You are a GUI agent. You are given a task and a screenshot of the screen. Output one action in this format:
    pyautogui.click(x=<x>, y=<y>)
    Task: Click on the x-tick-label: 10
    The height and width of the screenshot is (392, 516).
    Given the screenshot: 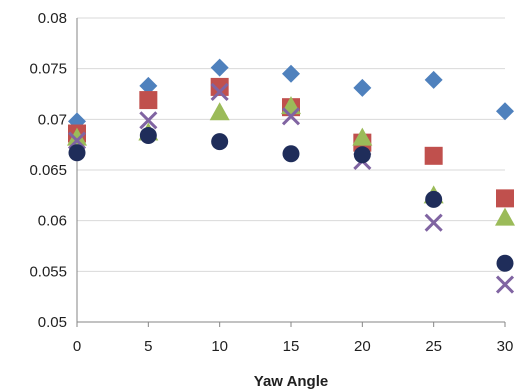 What is the action you would take?
    pyautogui.click(x=219, y=346)
    